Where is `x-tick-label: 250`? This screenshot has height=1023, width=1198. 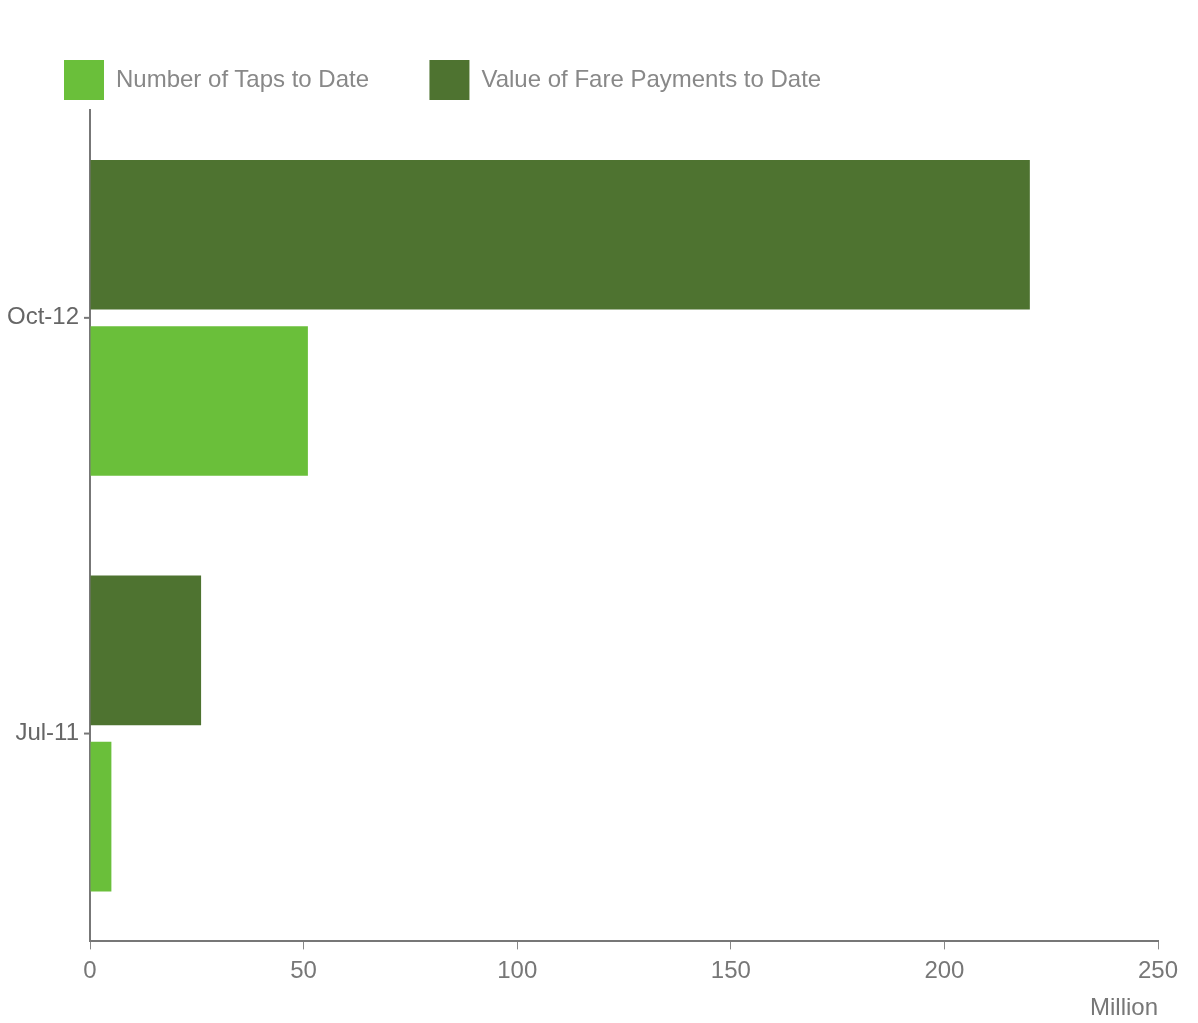 x-tick-label: 250 is located at coordinates (1158, 970).